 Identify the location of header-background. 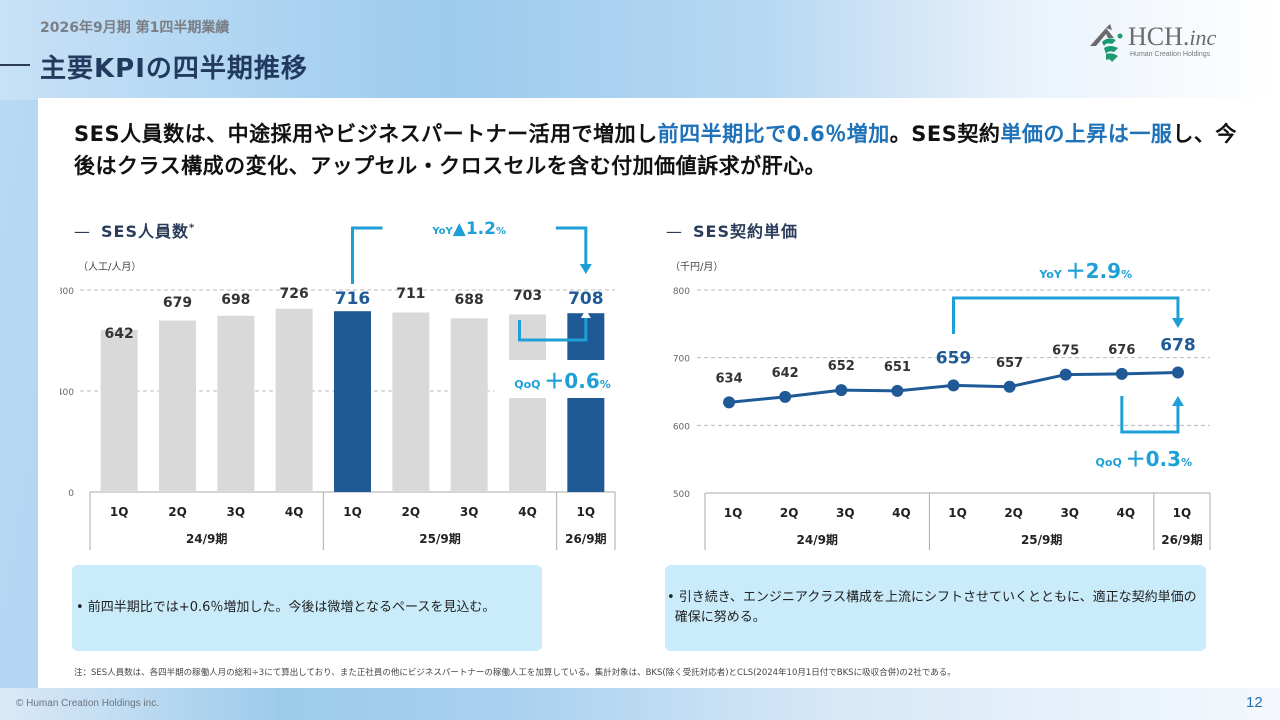
(640, 50).